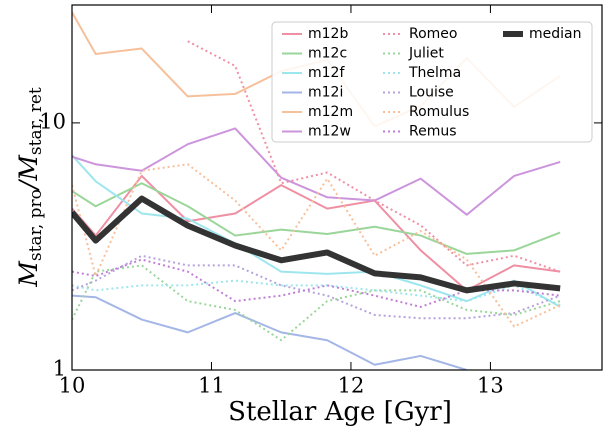 This screenshot has height=432, width=605. Describe the element at coordinates (431, 93) in the screenshot. I see `legend-label: Louise` at that location.